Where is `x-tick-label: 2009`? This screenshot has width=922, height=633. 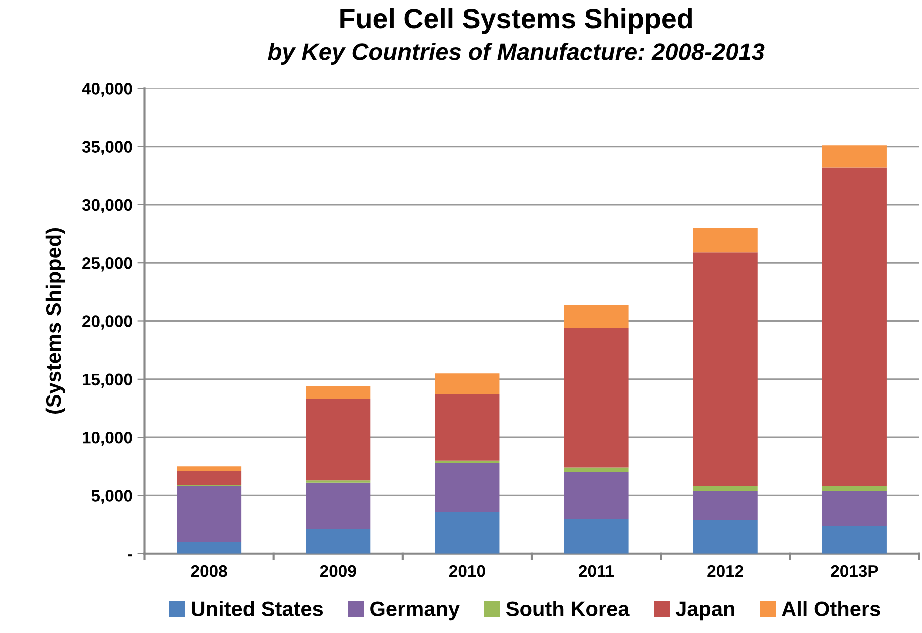 x-tick-label: 2009 is located at coordinates (338, 571).